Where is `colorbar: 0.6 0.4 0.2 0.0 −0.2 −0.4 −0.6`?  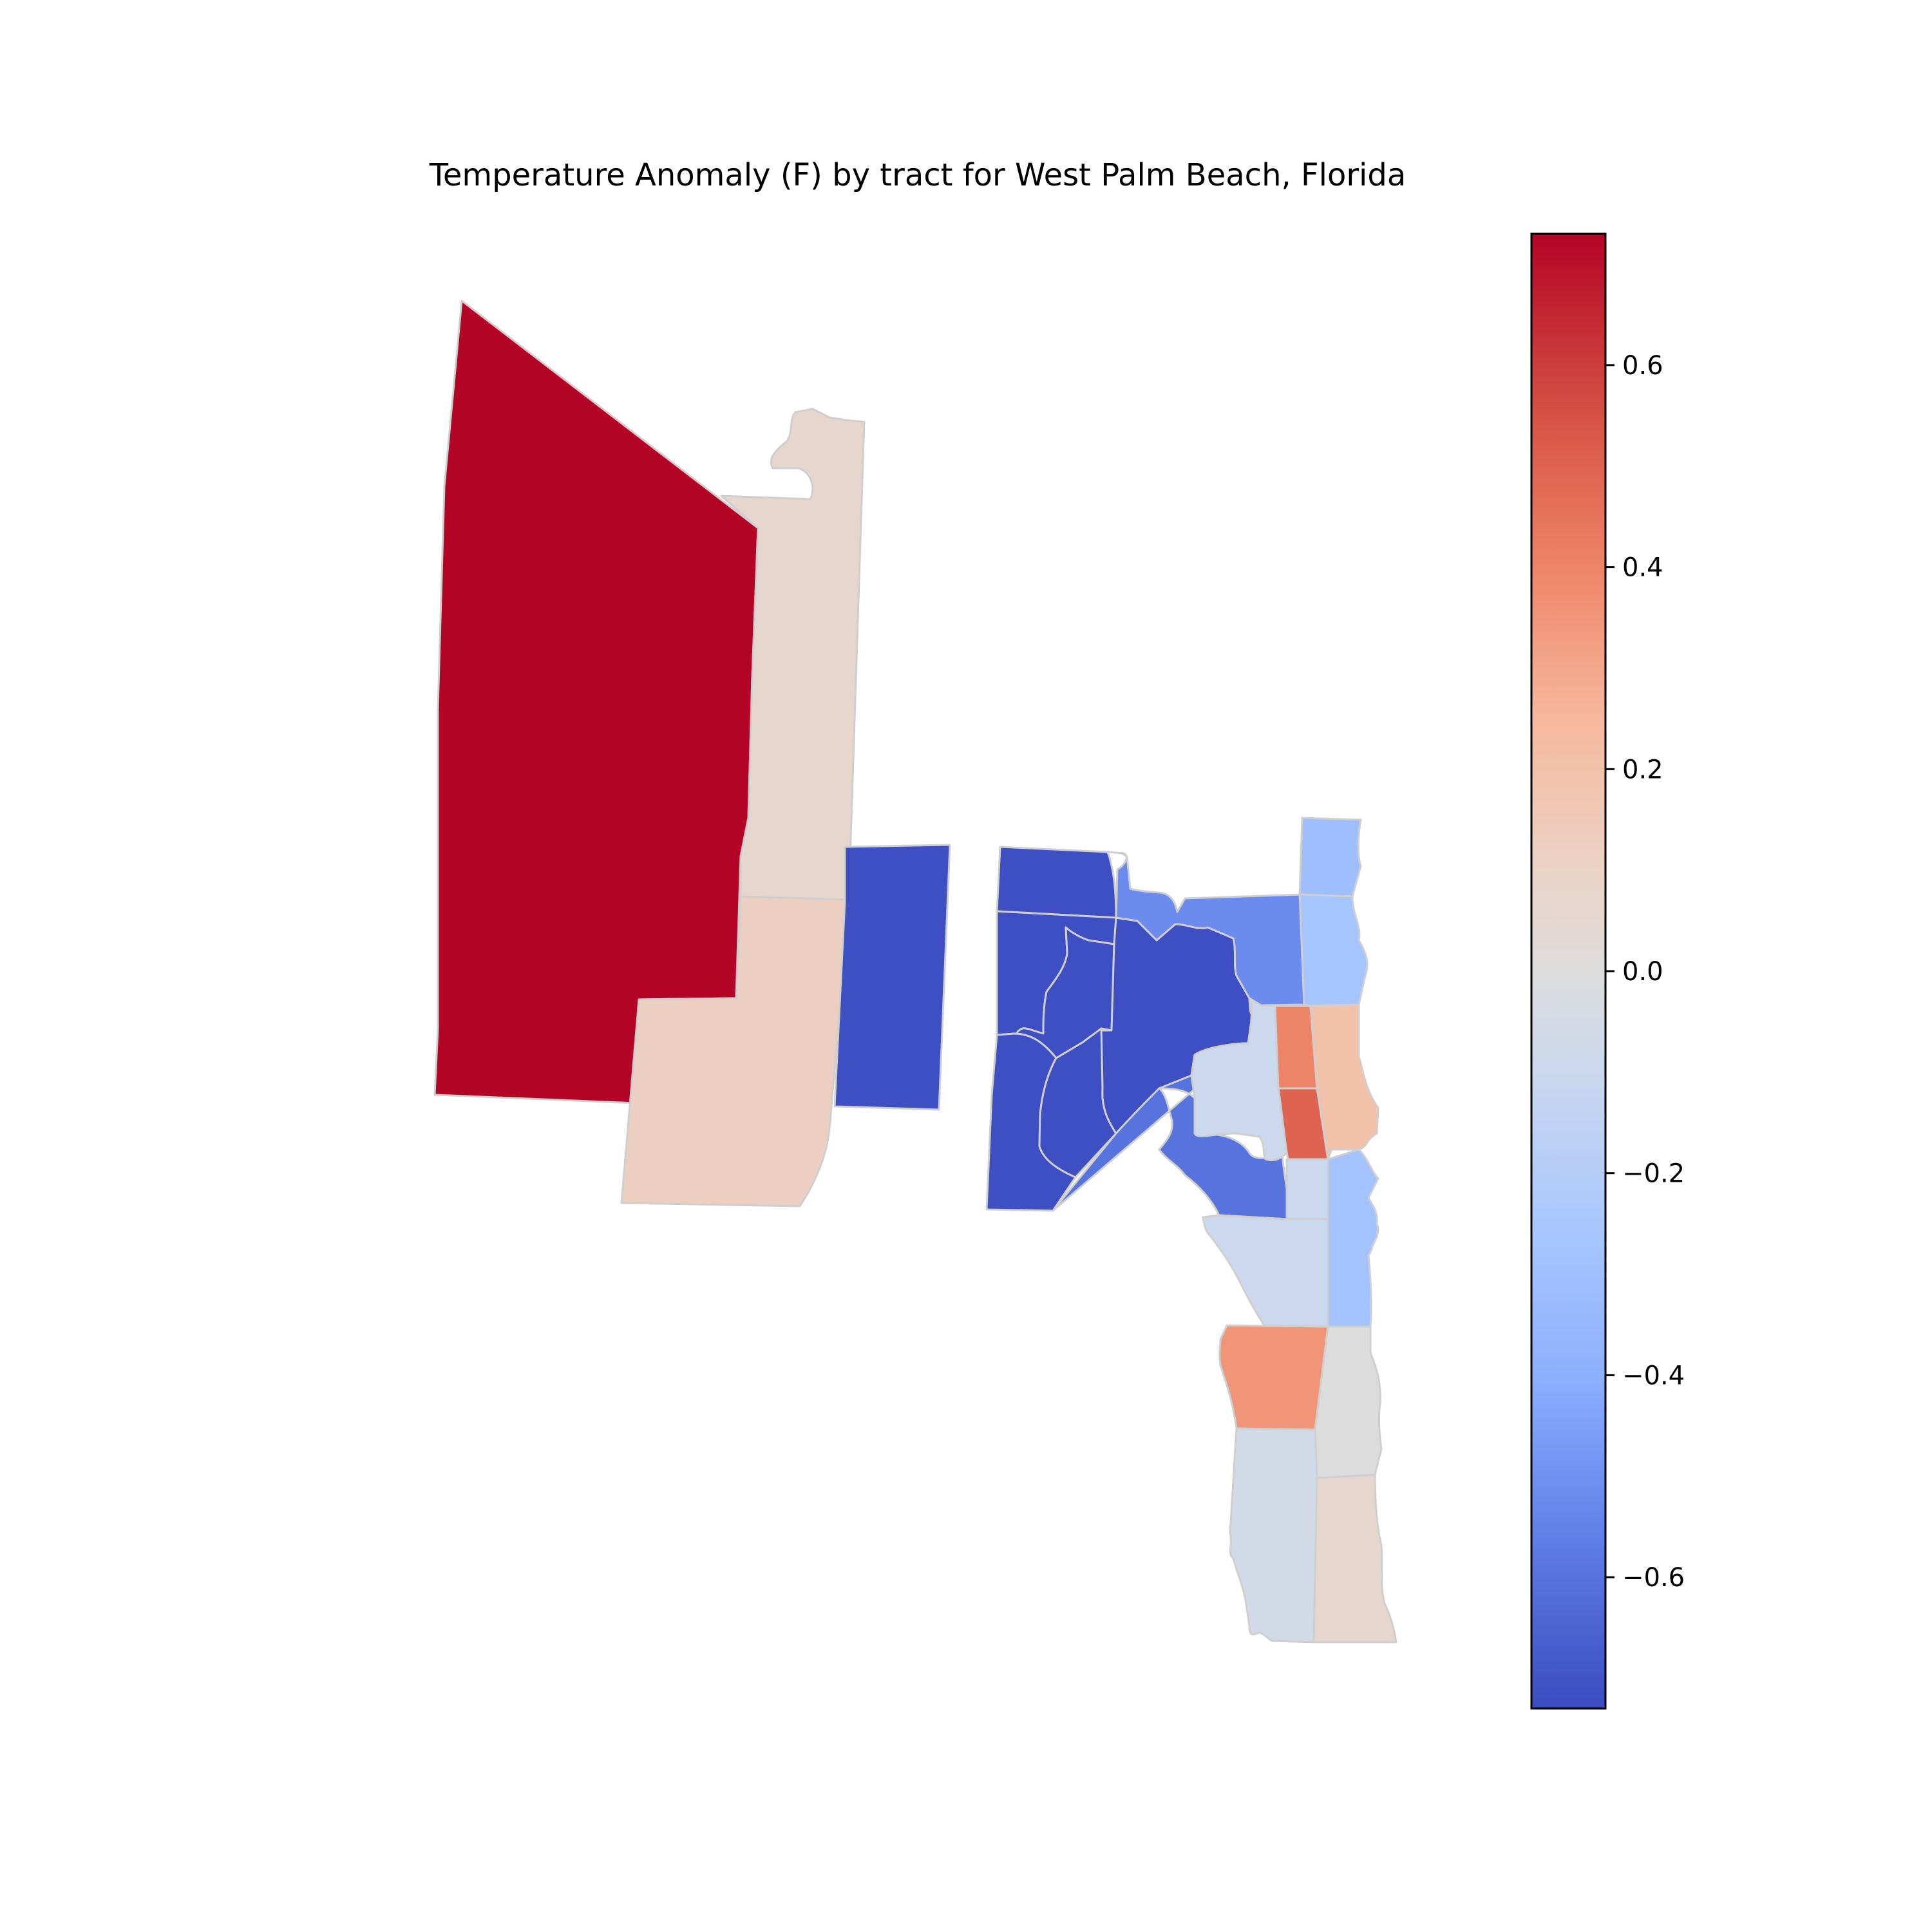 colorbar: 0.6 0.4 0.2 0.0 −0.2 −0.4 −0.6 is located at coordinates (1607, 971).